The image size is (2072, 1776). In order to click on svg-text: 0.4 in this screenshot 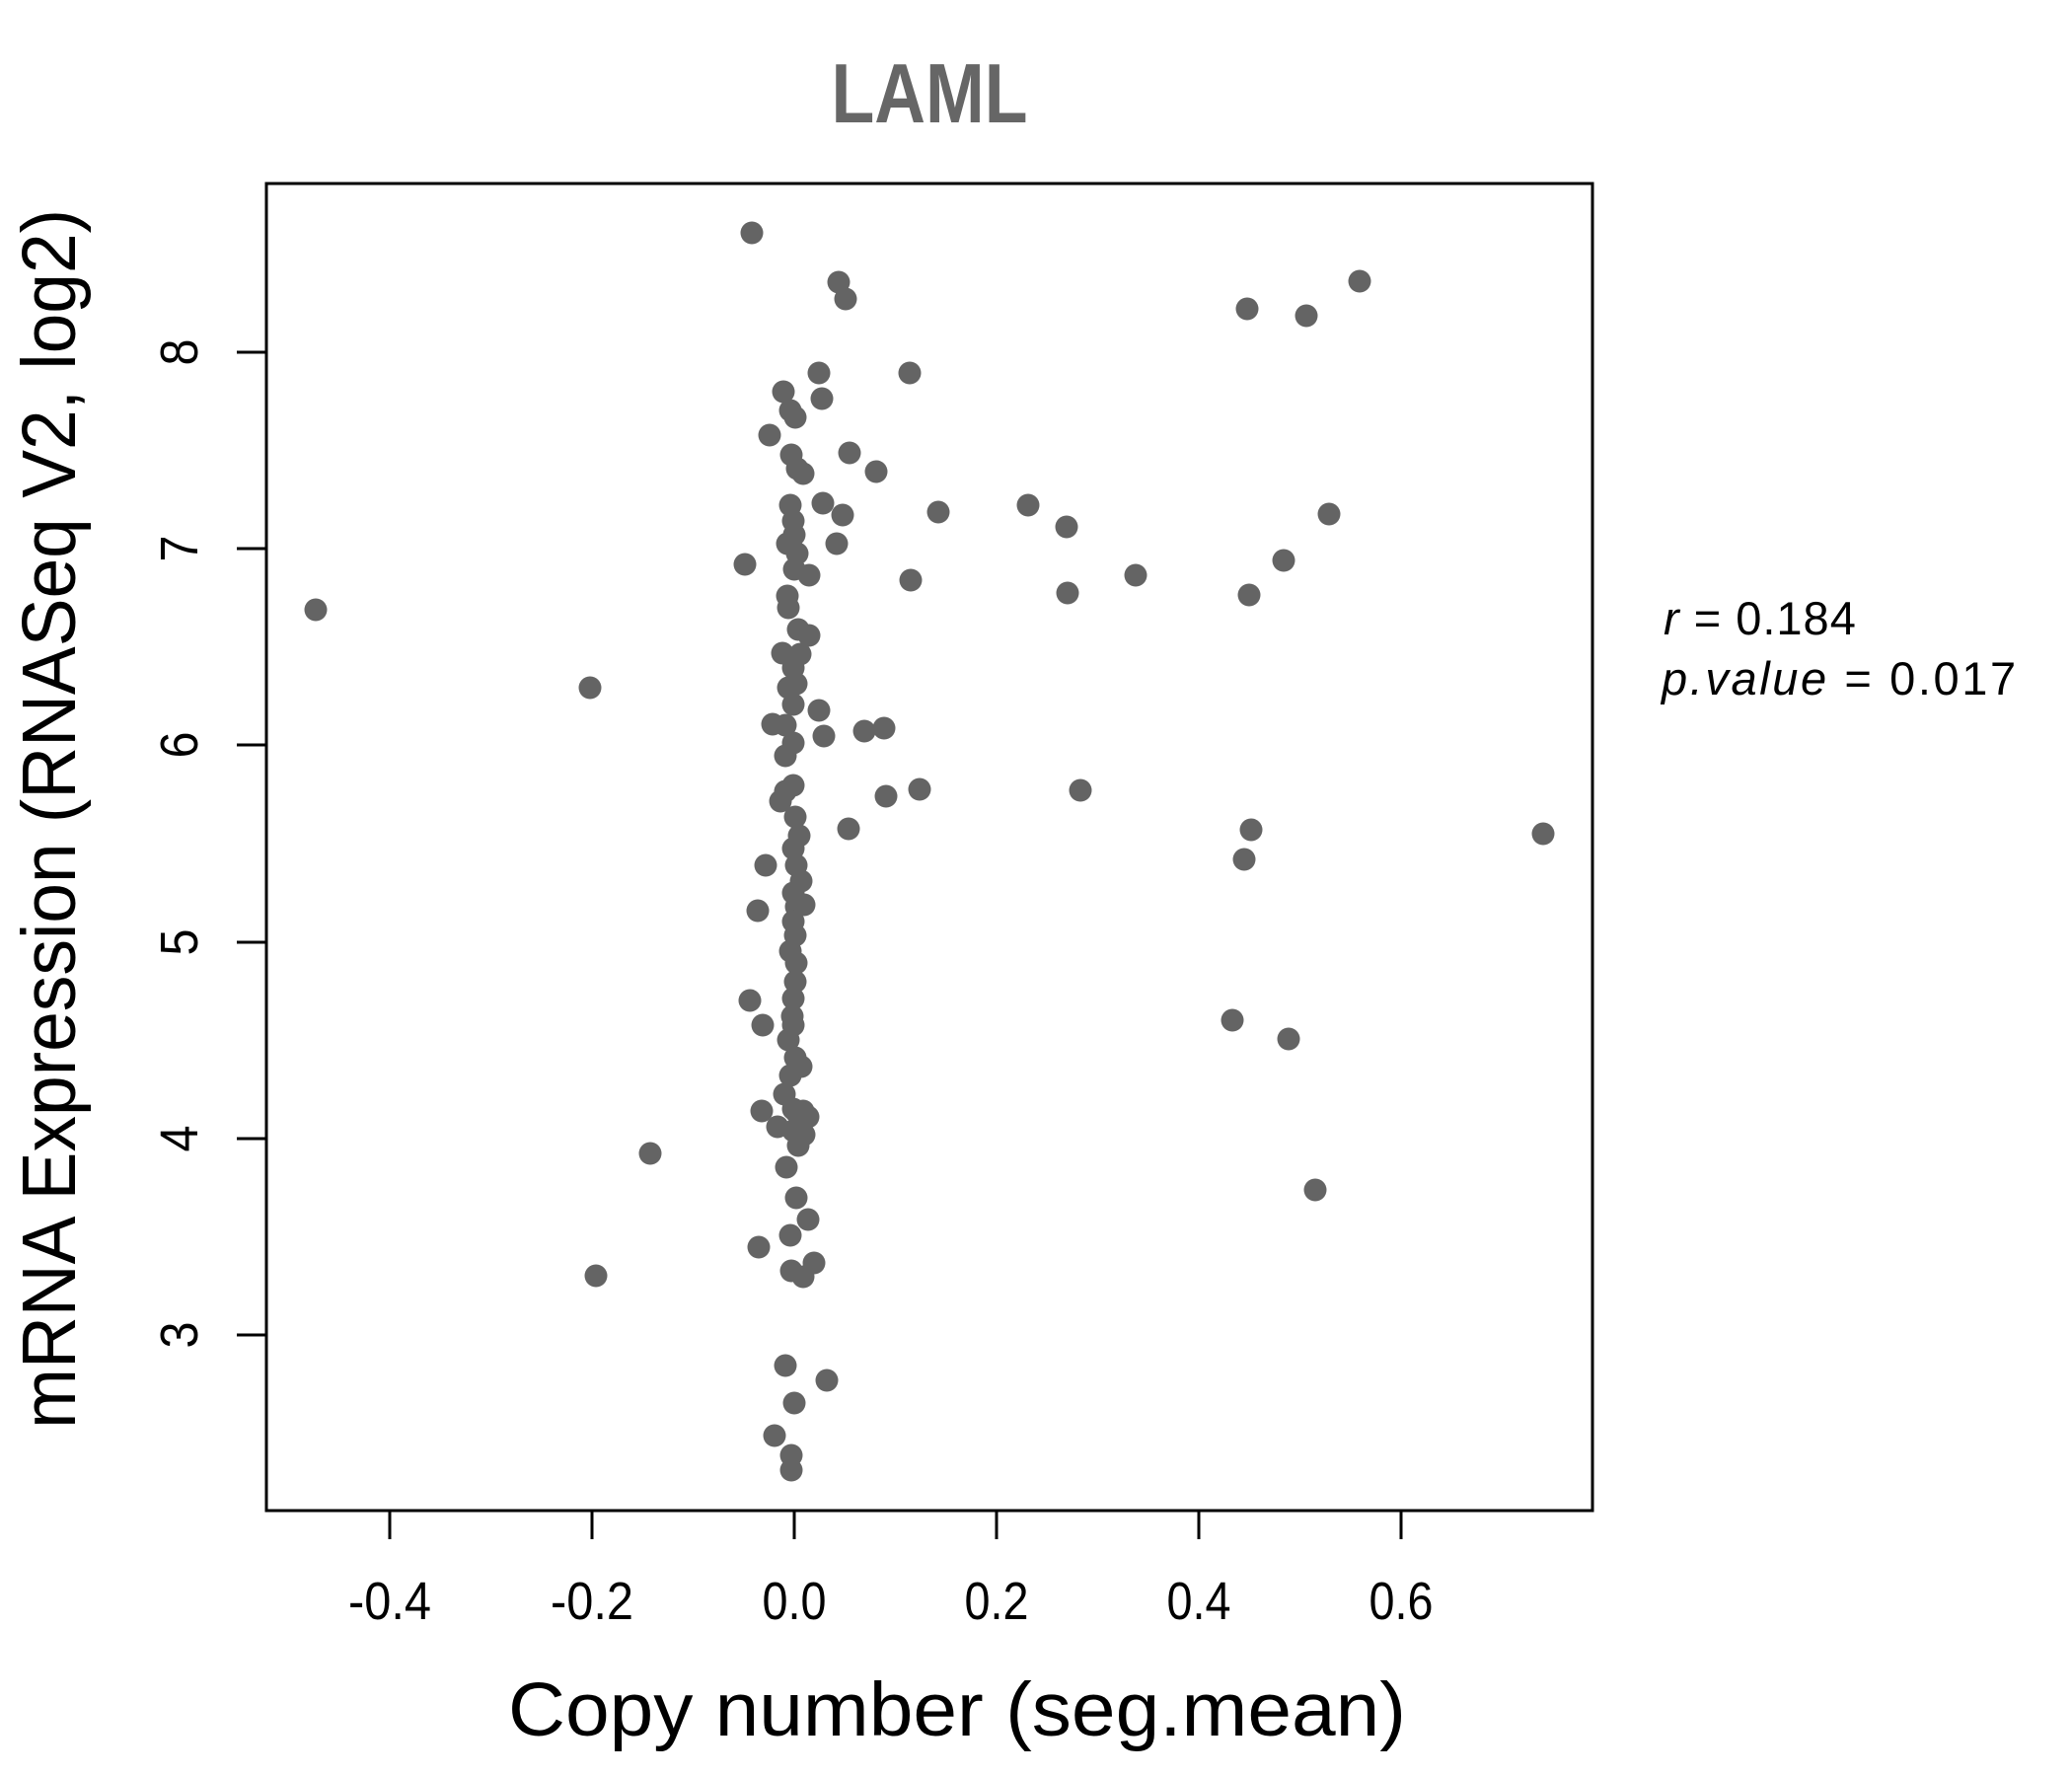, I will do `click(1199, 1602)`.